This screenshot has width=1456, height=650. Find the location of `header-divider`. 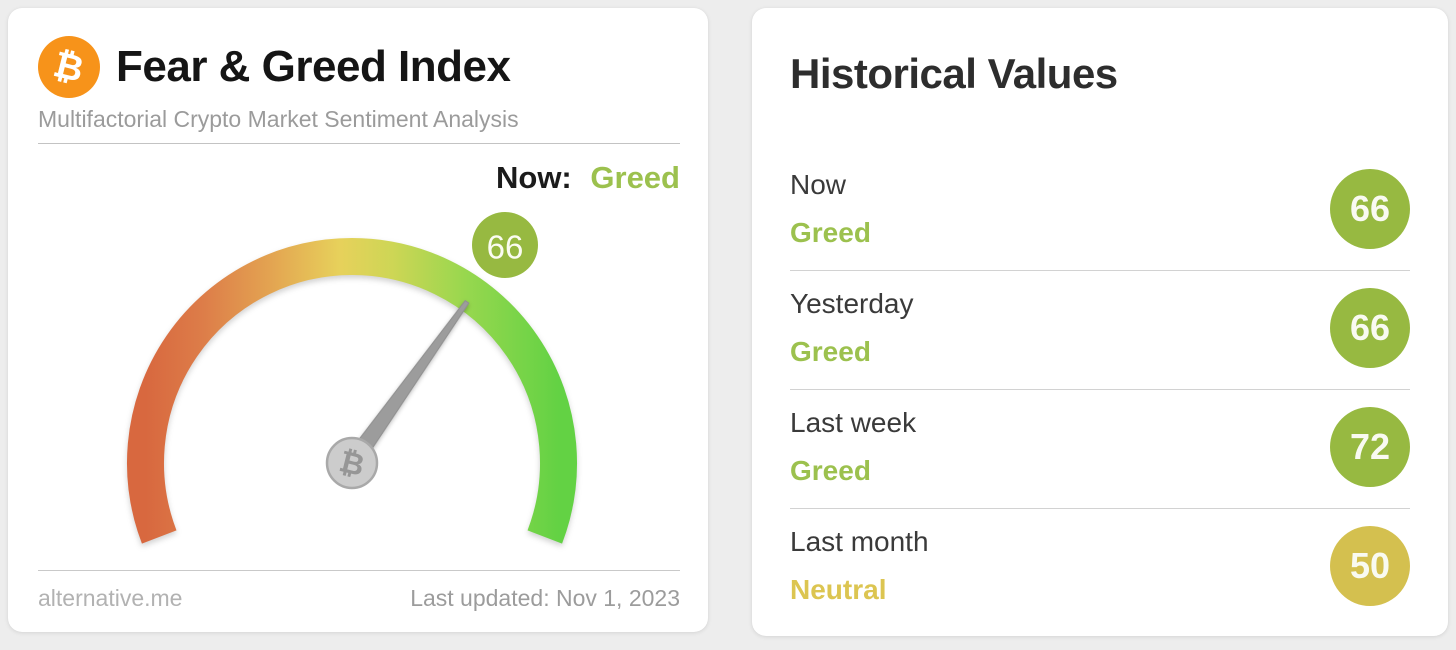

header-divider is located at coordinates (359, 143).